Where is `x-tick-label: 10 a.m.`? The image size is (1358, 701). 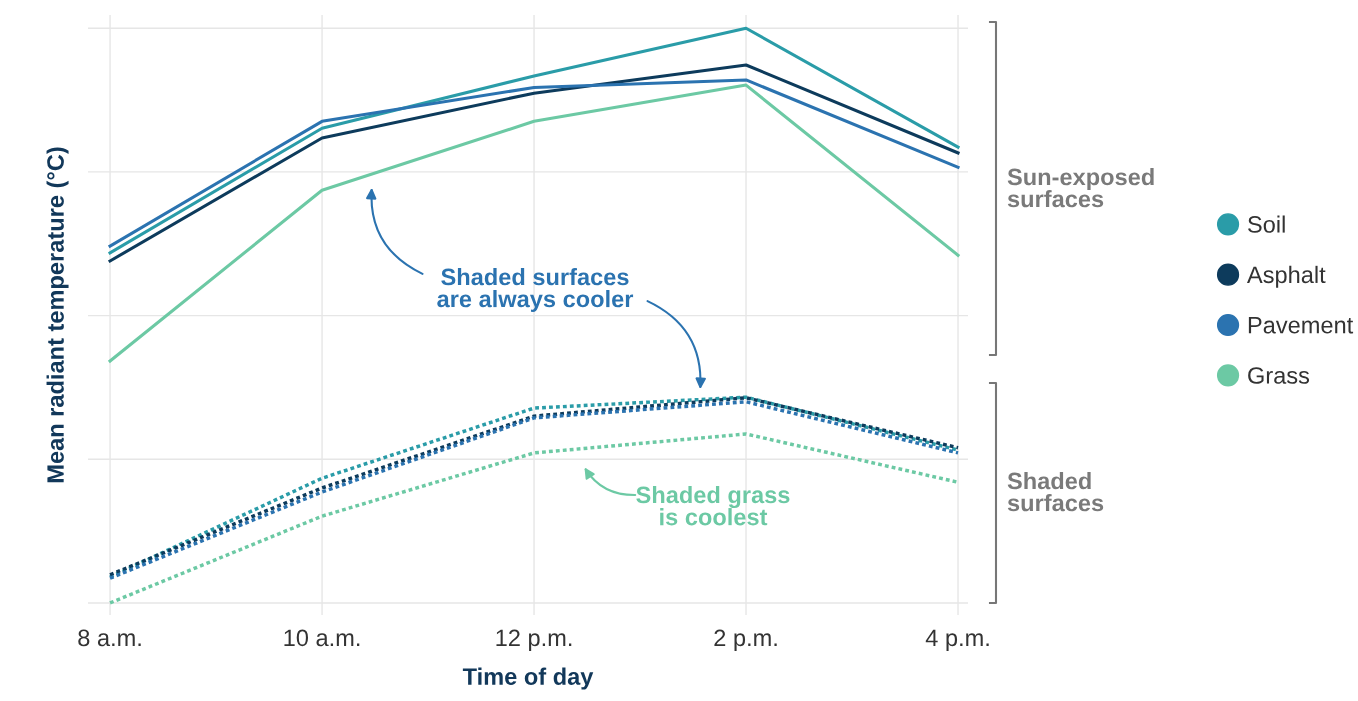
x-tick-label: 10 a.m. is located at coordinates (322, 638).